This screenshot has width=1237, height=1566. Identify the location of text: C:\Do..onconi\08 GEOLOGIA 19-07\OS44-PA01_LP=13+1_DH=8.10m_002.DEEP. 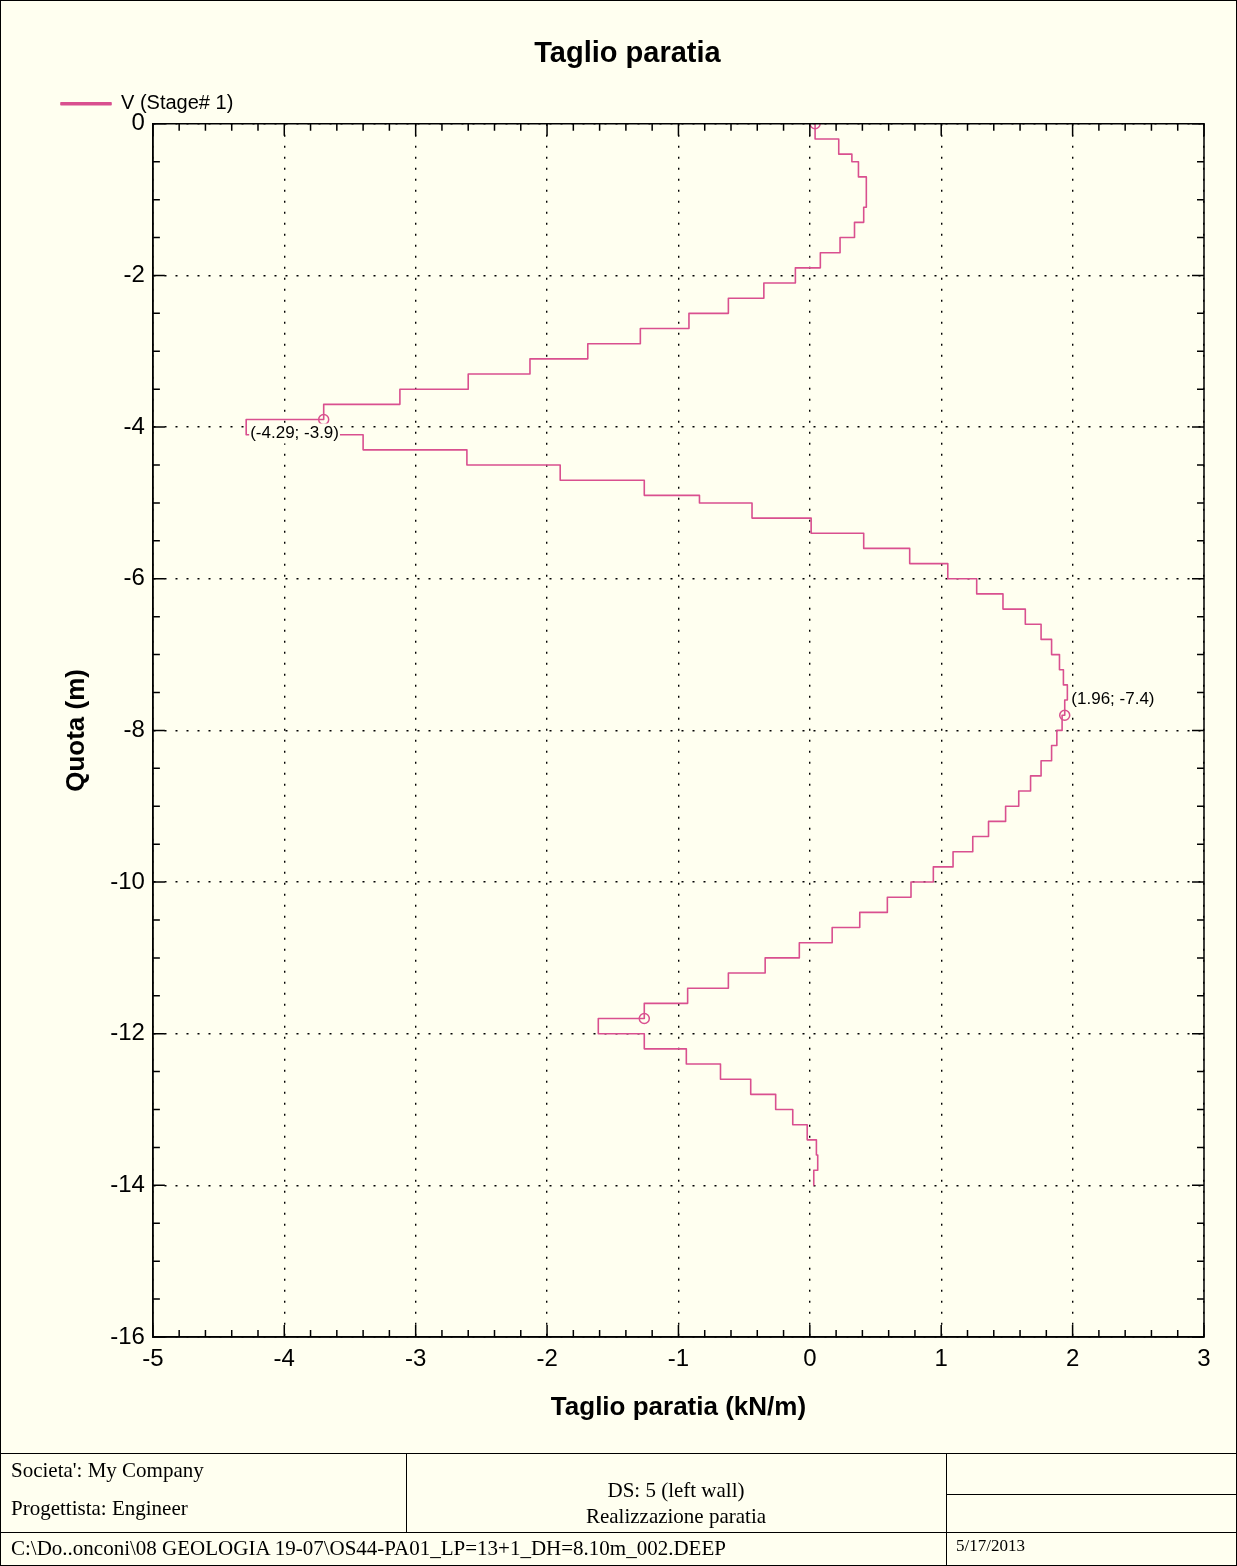
(368, 1548).